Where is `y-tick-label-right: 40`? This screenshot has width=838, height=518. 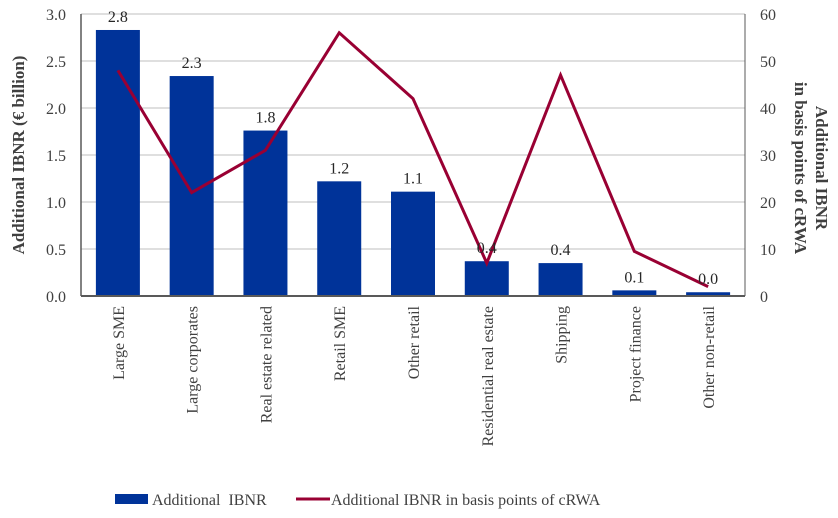
y-tick-label-right: 40 is located at coordinates (768, 109).